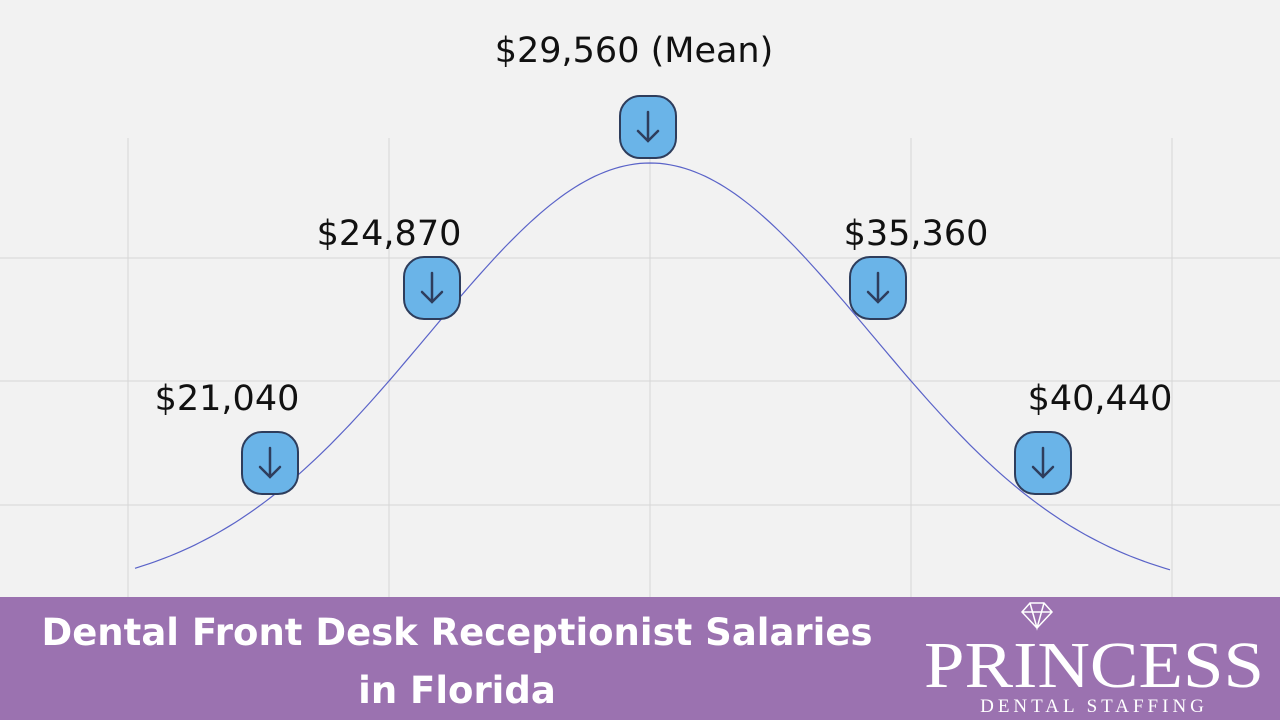 The height and width of the screenshot is (720, 1280). I want to click on logo-name: PRINCESS, so click(1094, 665).